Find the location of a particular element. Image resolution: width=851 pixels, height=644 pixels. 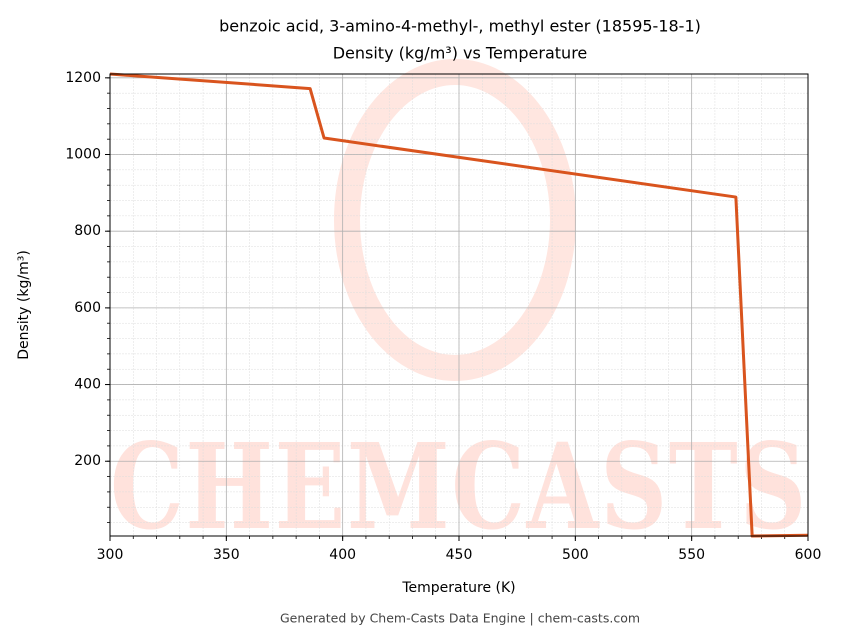

y-axis-label: Density (kg/m³) is located at coordinates (24, 305).